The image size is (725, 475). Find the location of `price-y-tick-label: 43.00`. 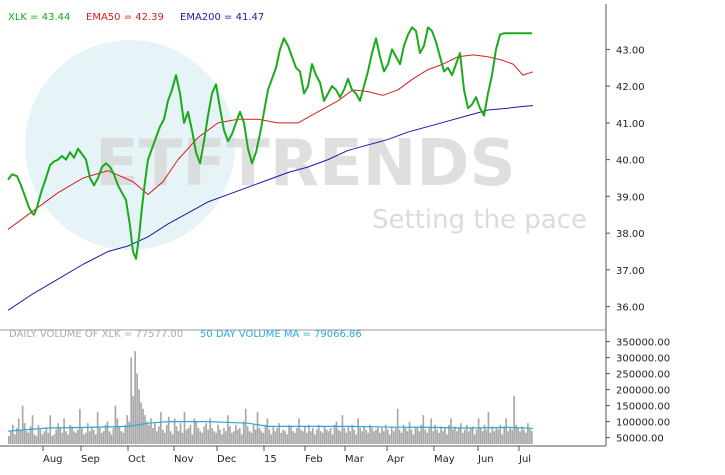

price-y-tick-label: 43.00 is located at coordinates (630, 50).